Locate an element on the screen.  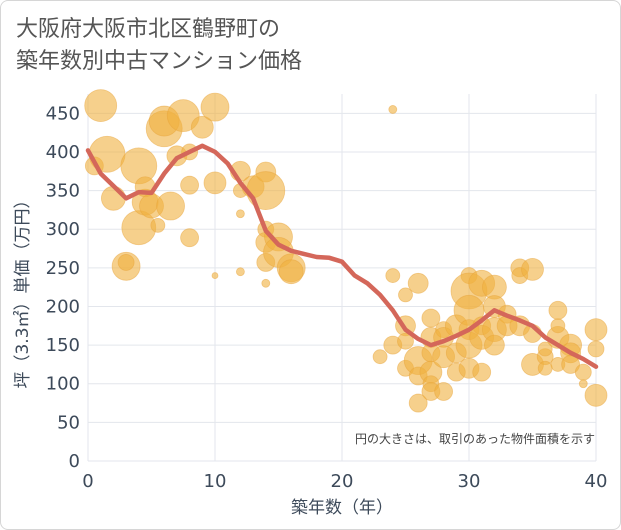
y-tick-label: 300 is located at coordinates (63, 229).